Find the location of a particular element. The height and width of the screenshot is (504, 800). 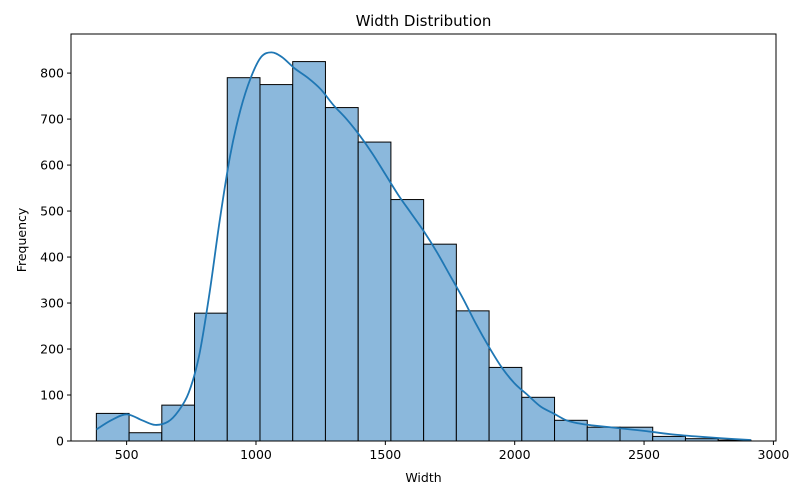

chart-title: Width Distribution is located at coordinates (424, 21).